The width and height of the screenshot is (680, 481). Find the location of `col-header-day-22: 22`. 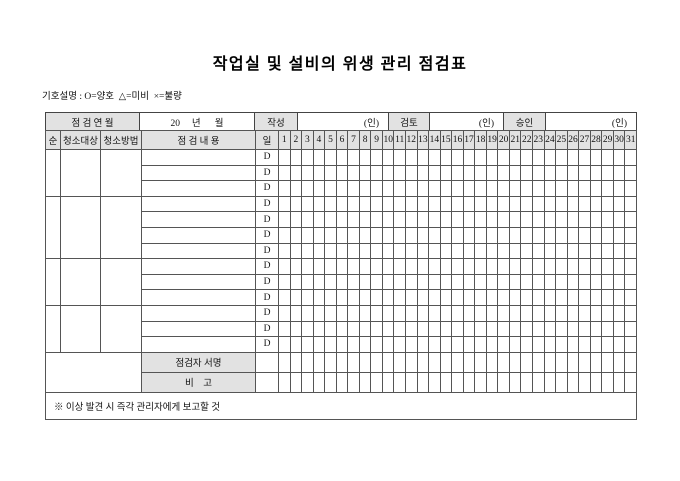

col-header-day-22: 22 is located at coordinates (527, 140).